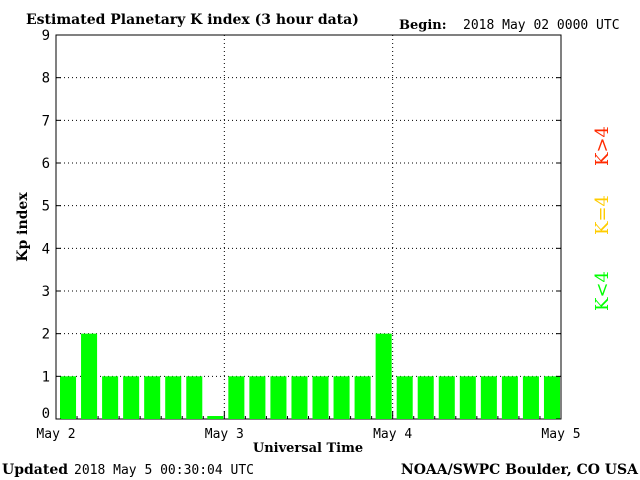  I want to click on y-tick-label-0: 0, so click(46, 414).